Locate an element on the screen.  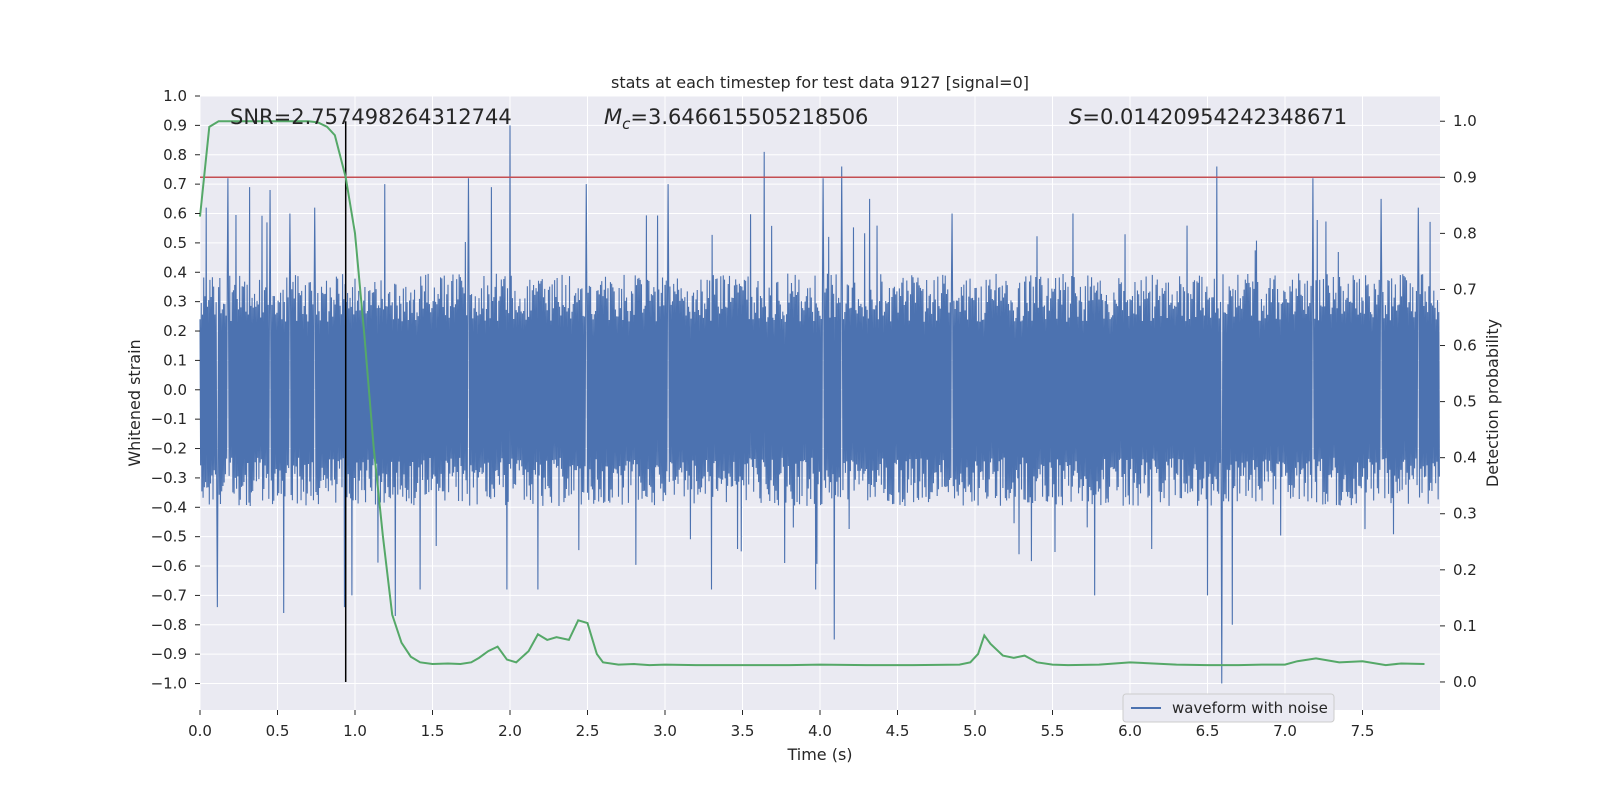
y-right-tick-label: 0.8 is located at coordinates (1465, 233).